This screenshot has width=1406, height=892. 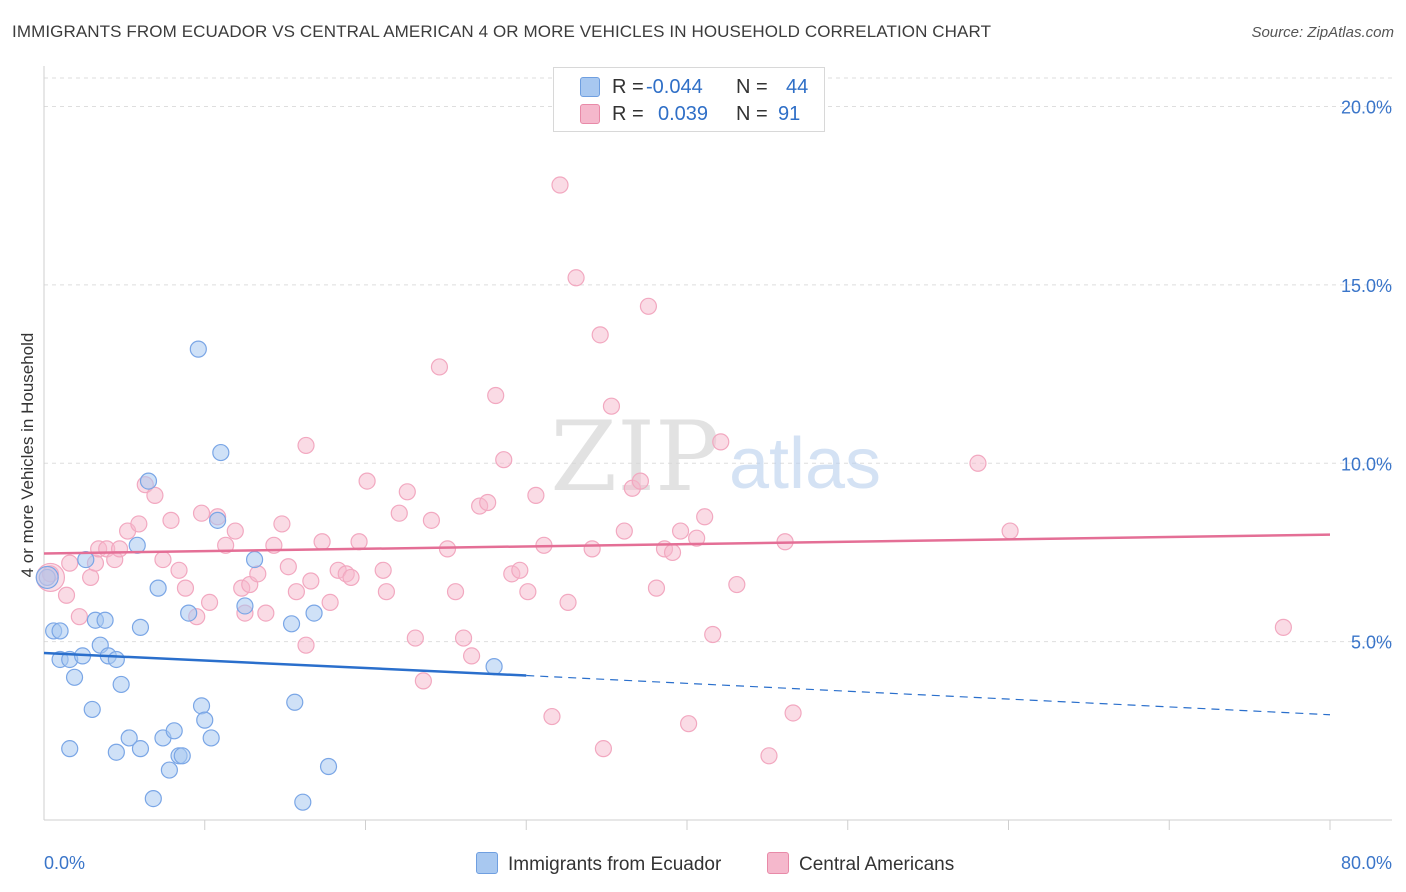 I want to click on legend-item-ecuador: Immigrants from Ecuador, so click(x=598, y=864).